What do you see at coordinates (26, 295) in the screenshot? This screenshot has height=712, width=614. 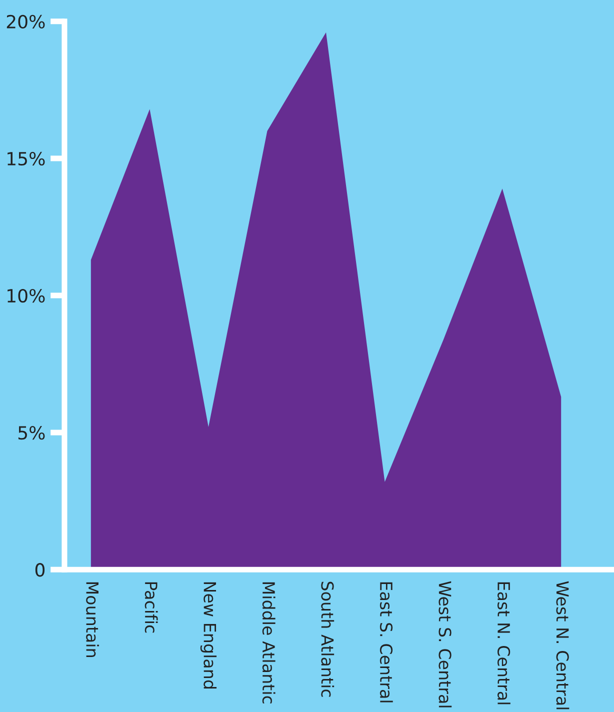 I see `y-tick-label: 10%` at bounding box center [26, 295].